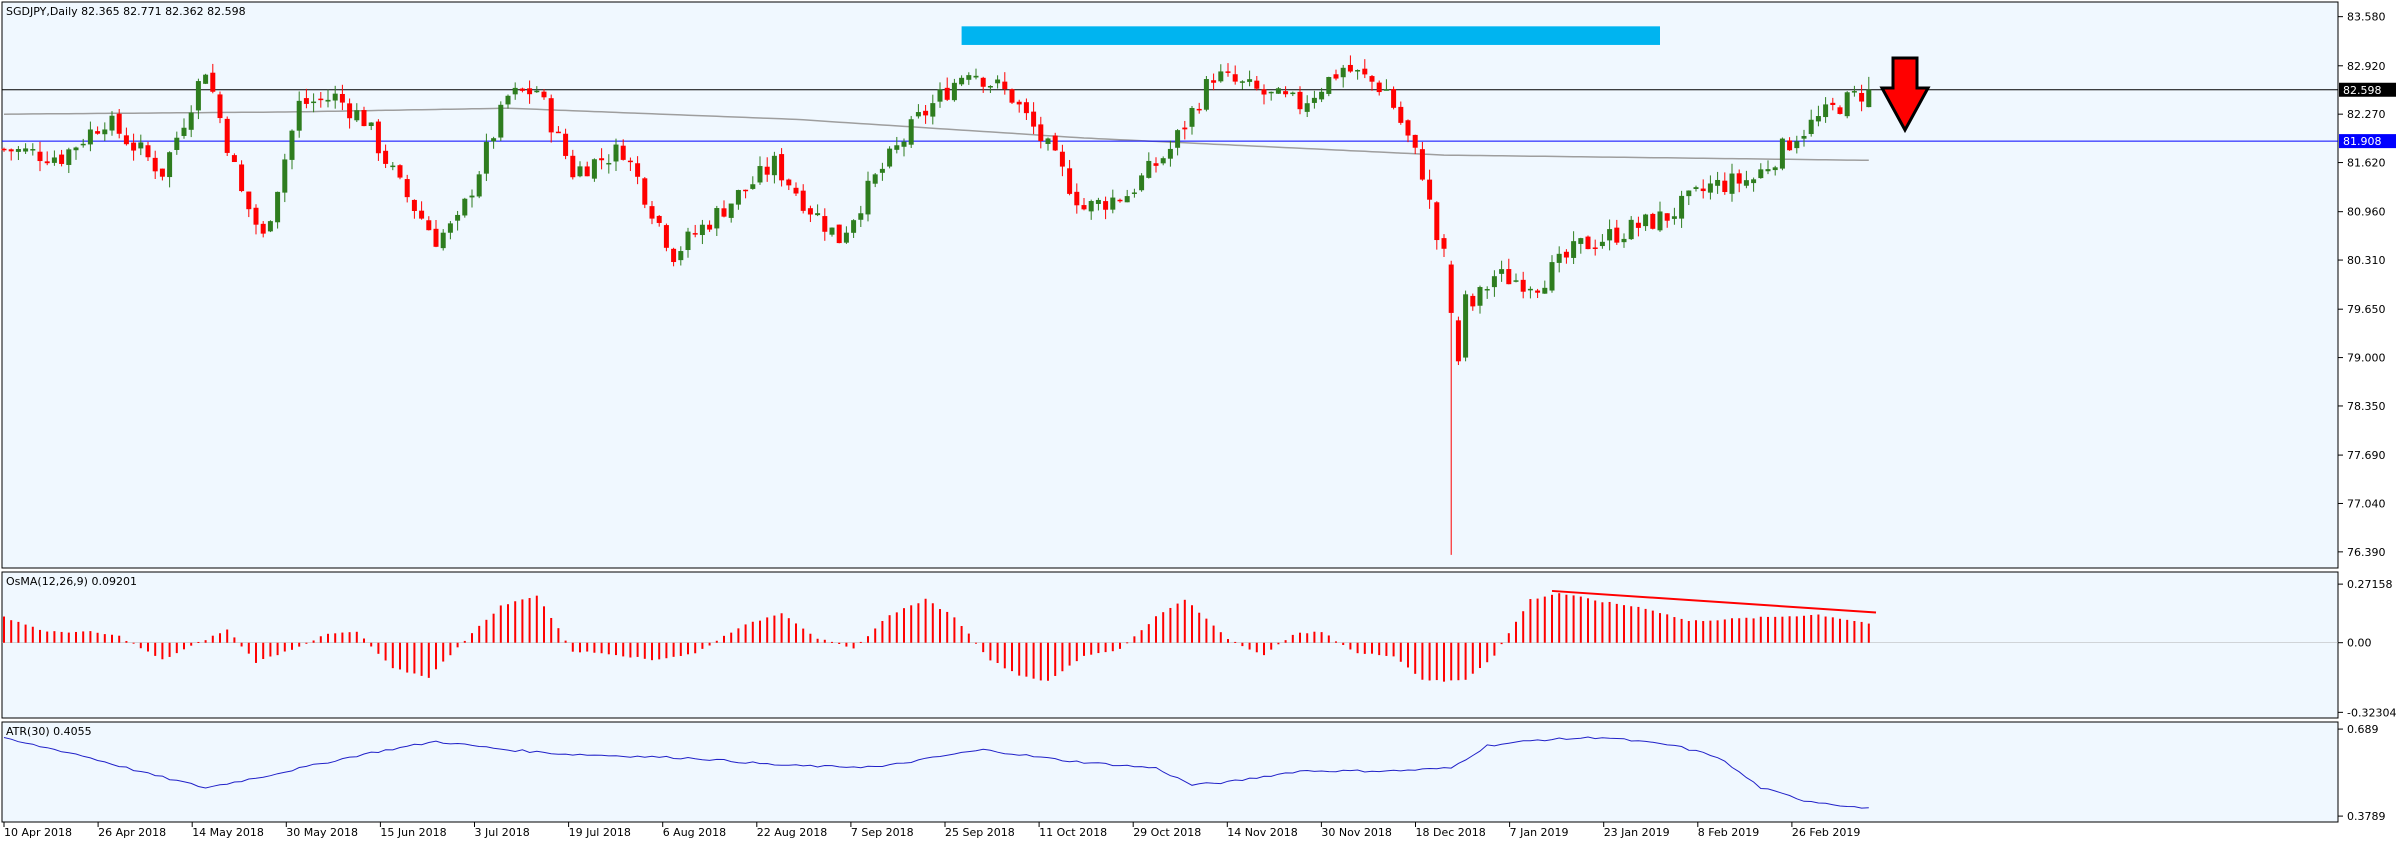 Image resolution: width=2396 pixels, height=846 pixels. I want to click on atr-panel, so click(1170, 772).